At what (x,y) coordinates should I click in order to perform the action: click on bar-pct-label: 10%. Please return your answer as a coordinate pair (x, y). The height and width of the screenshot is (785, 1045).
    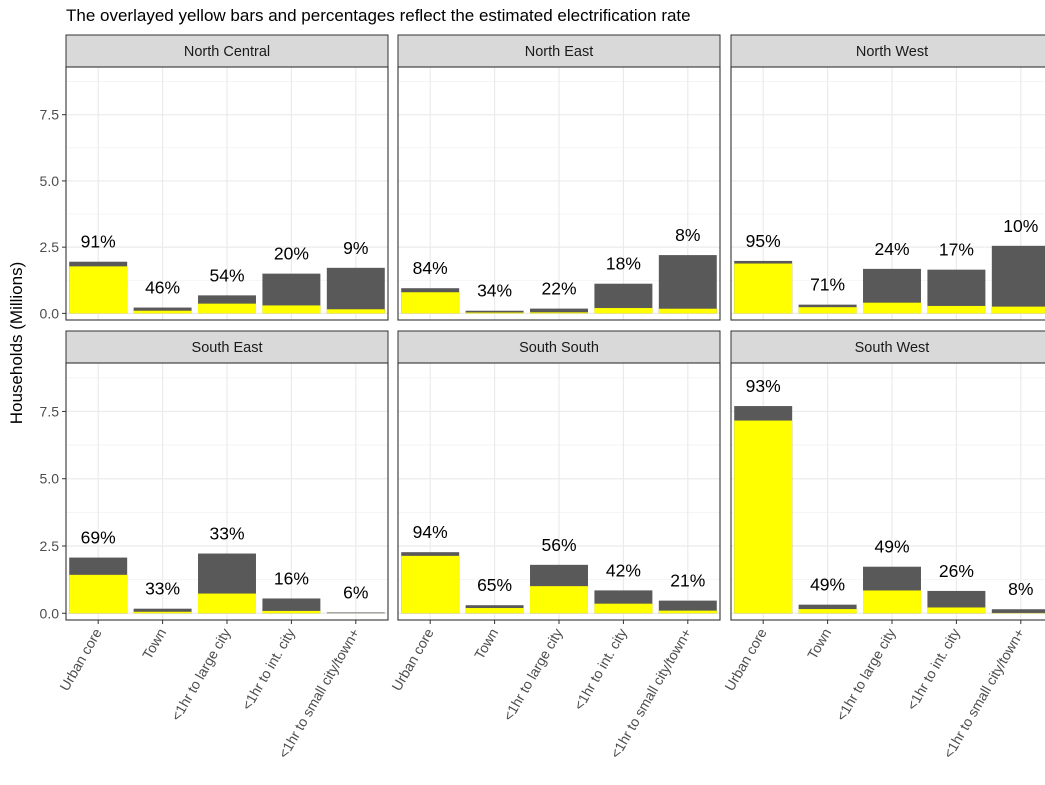
    Looking at the image, I should click on (1020, 226).